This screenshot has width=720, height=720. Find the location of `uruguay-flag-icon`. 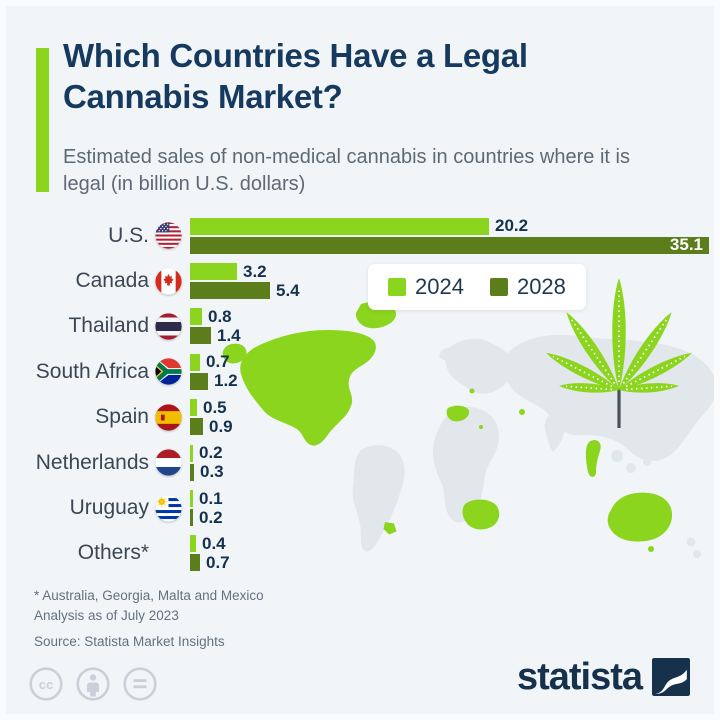

uruguay-flag-icon is located at coordinates (168, 508).